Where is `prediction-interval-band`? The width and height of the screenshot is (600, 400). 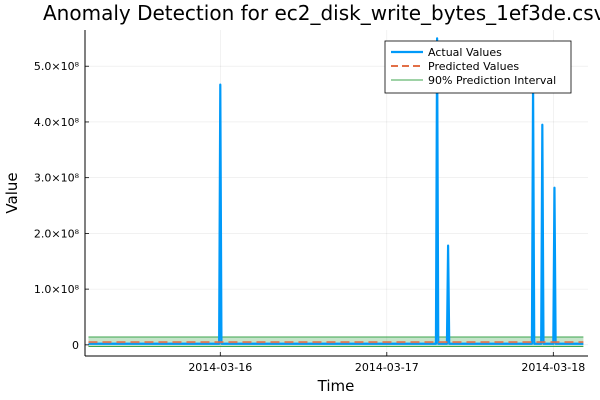 prediction-interval-band is located at coordinates (336, 342).